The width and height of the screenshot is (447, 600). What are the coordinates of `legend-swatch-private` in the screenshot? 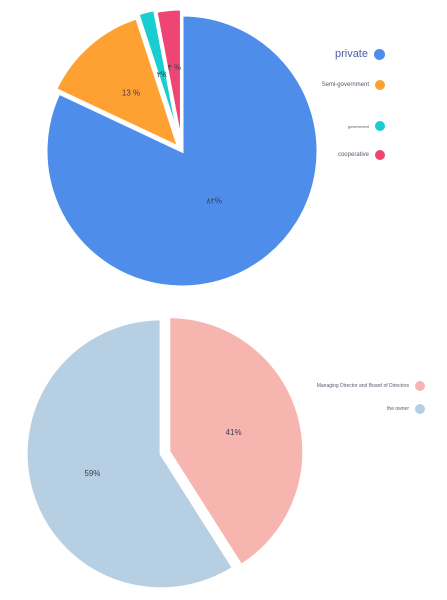 It's located at (379, 54).